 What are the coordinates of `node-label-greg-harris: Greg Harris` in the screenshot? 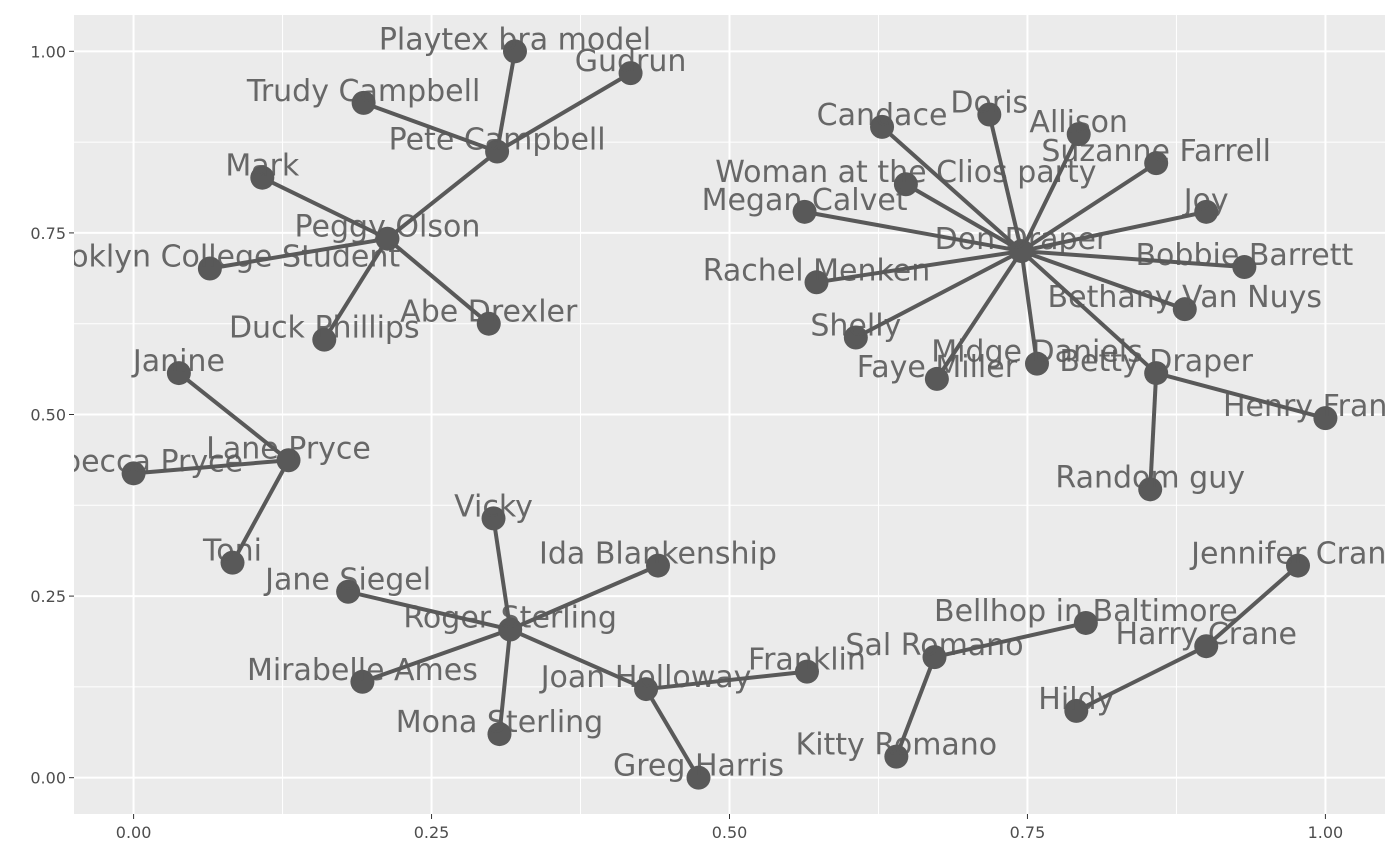 It's located at (698, 766).